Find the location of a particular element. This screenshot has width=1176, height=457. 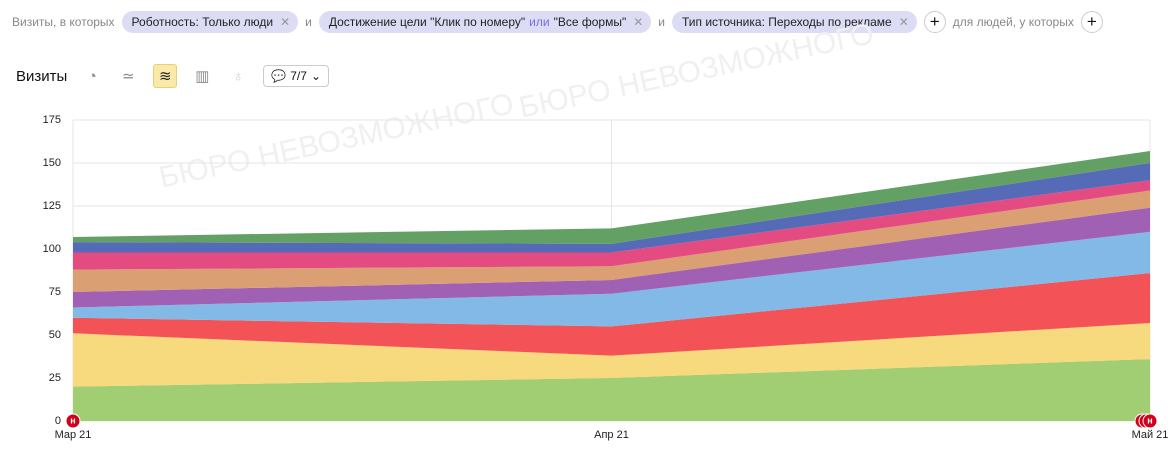

y-tick-label: 150 is located at coordinates (52, 163).